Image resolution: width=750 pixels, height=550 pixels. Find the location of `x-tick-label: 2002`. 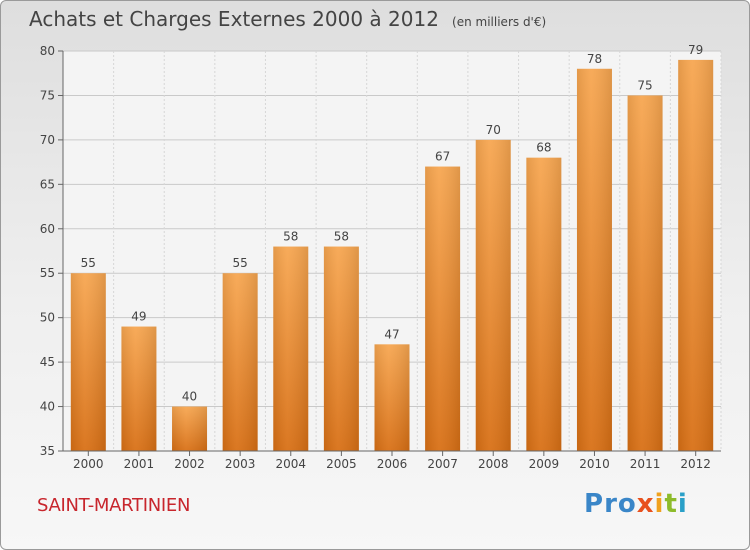

x-tick-label: 2002 is located at coordinates (189, 464).